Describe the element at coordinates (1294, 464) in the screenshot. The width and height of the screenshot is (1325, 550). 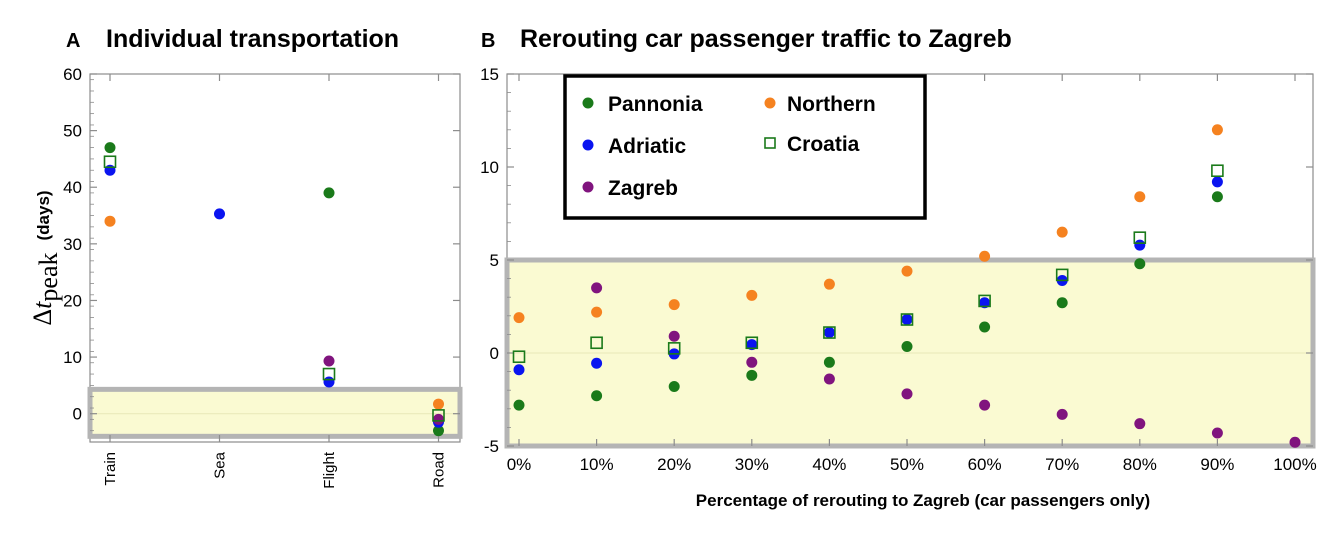
I see `x-tick-label: 100%` at that location.